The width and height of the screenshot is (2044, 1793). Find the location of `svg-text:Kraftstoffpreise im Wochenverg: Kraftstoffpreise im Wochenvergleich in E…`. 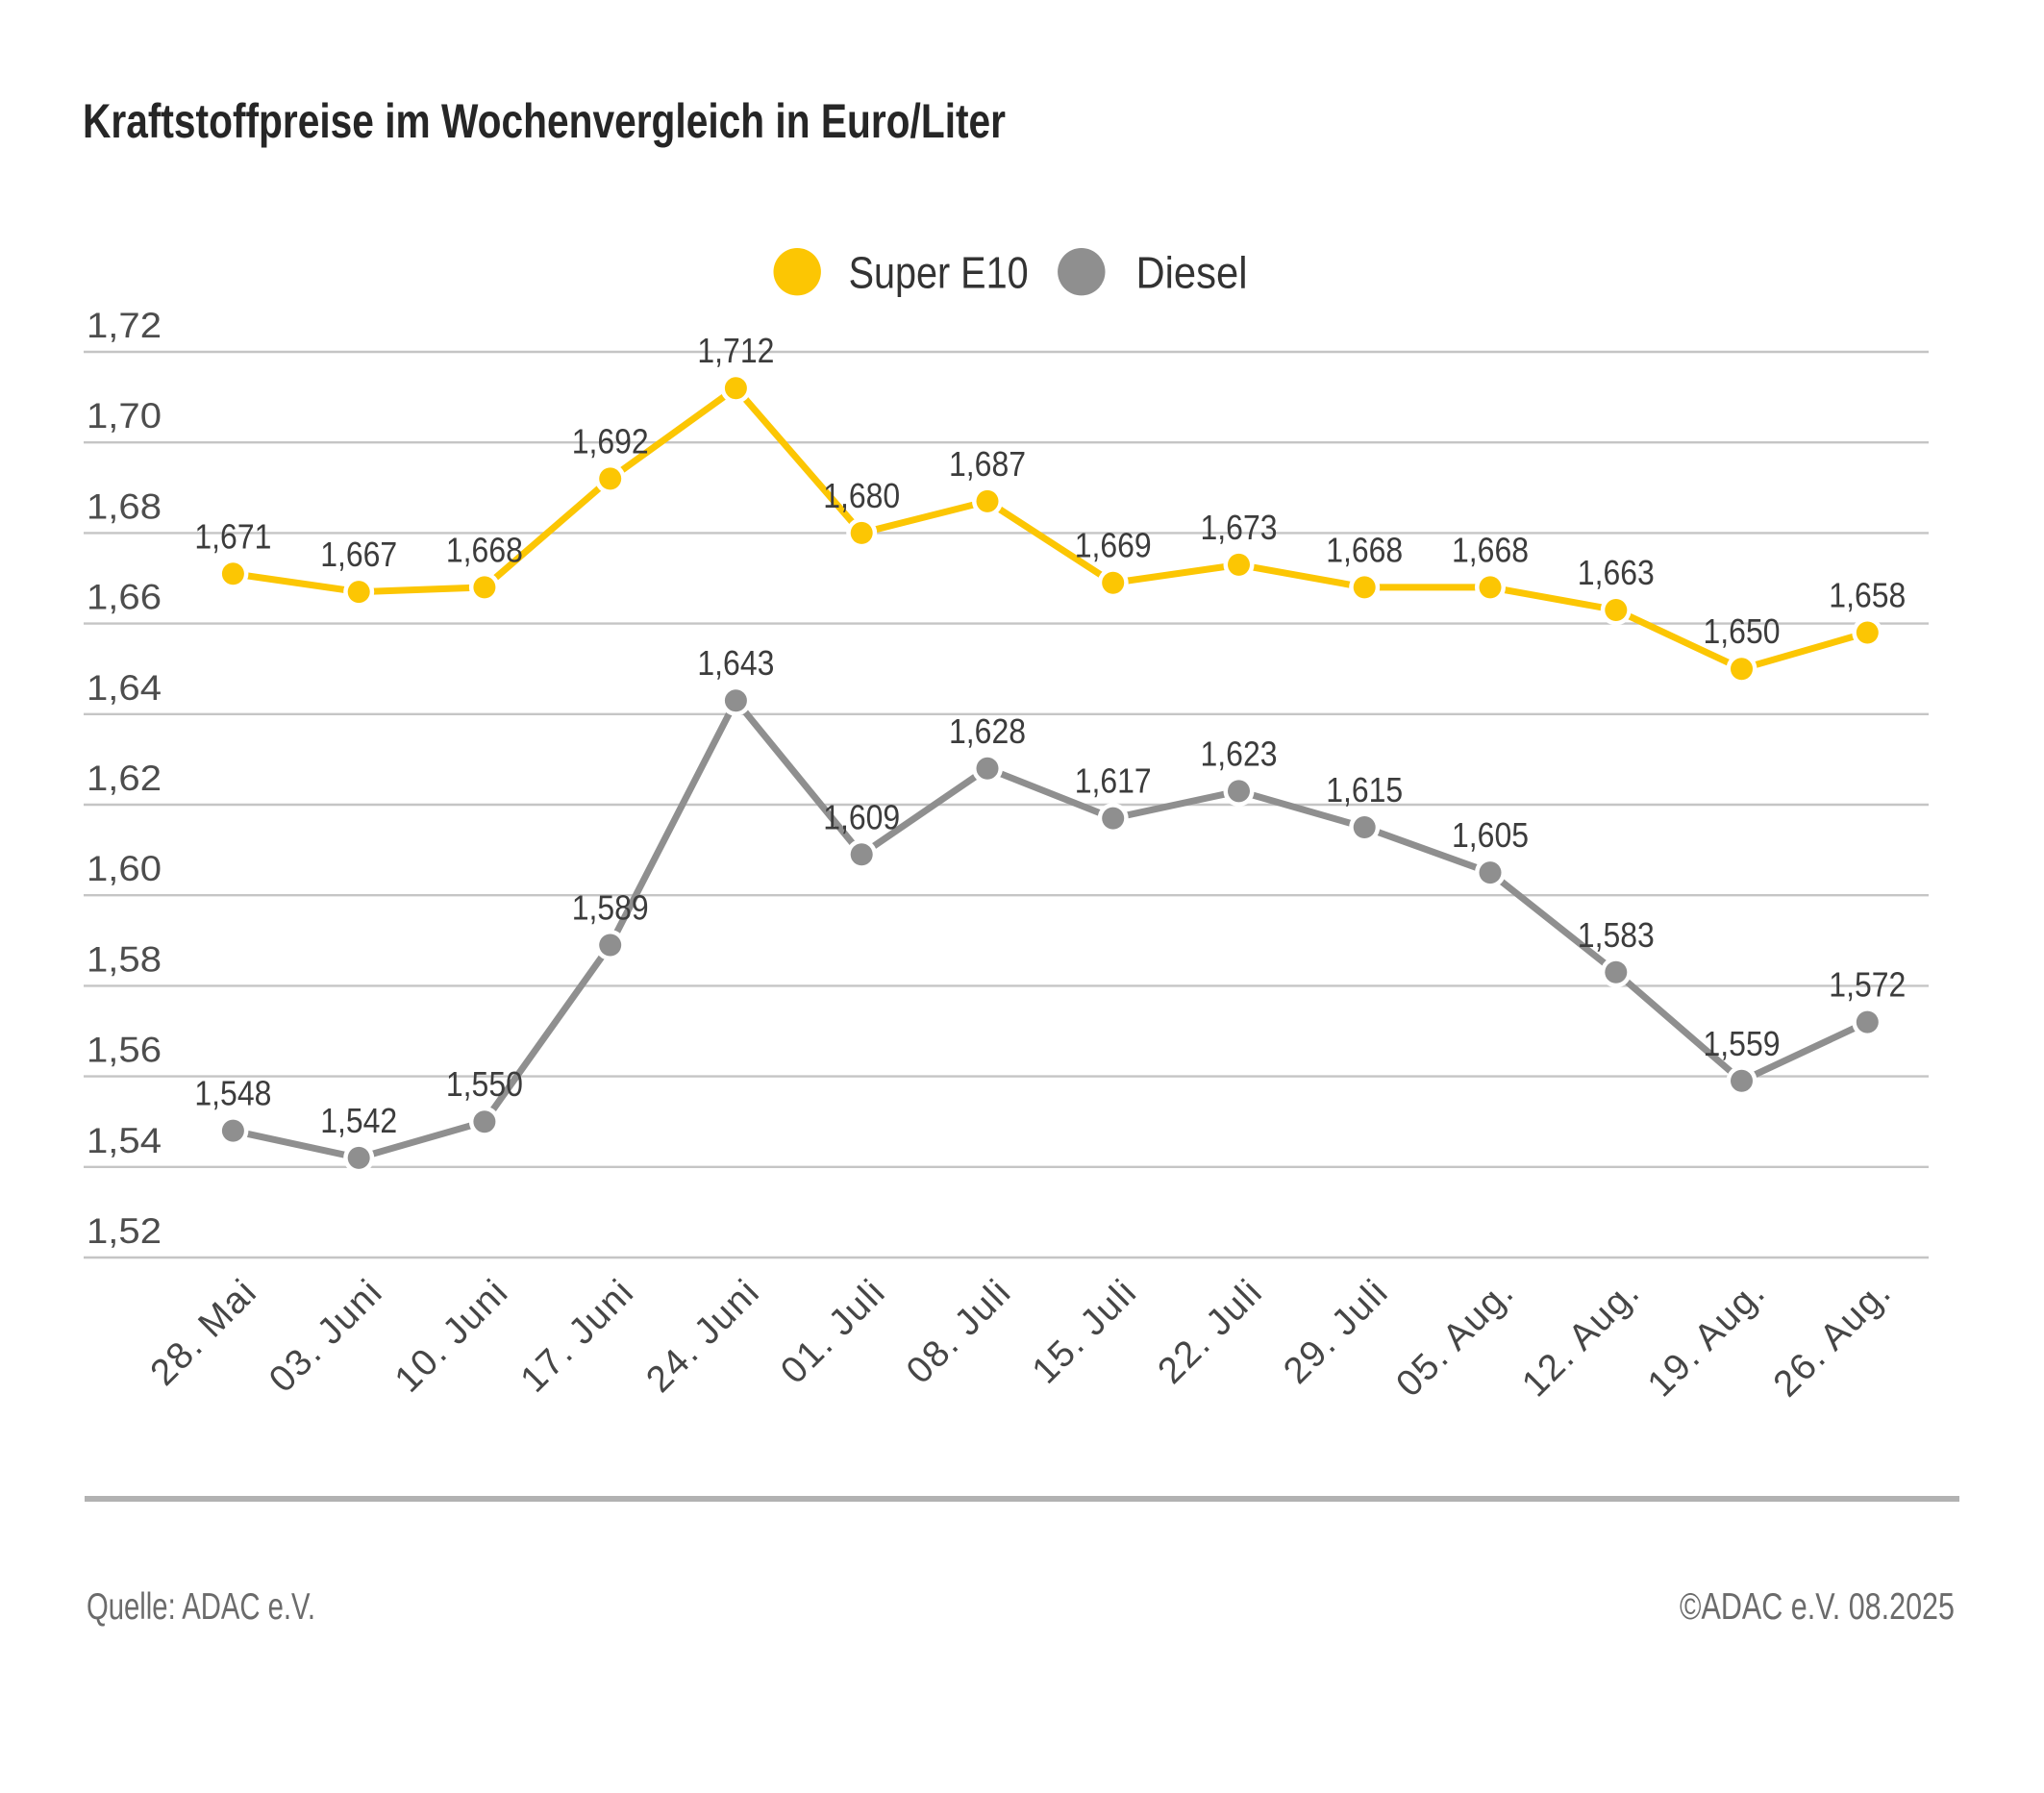

svg-text:Kraftstoffpreise im Wochenverg: Kraftstoffpreise im Wochenvergleich in E… is located at coordinates (544, 121).